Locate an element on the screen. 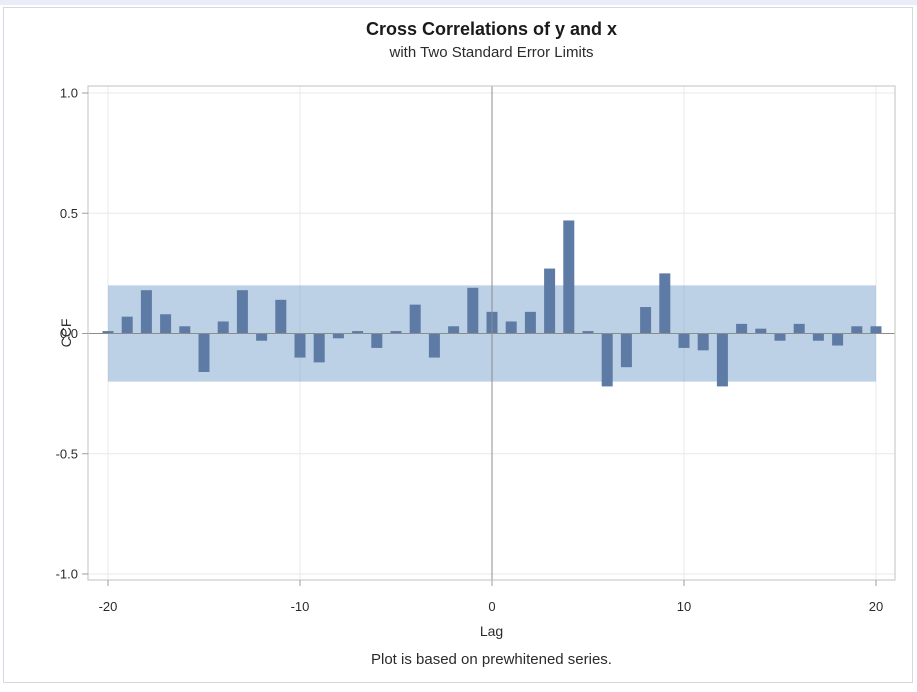 This screenshot has width=917, height=692. x-tick-label: 10 is located at coordinates (684, 606).